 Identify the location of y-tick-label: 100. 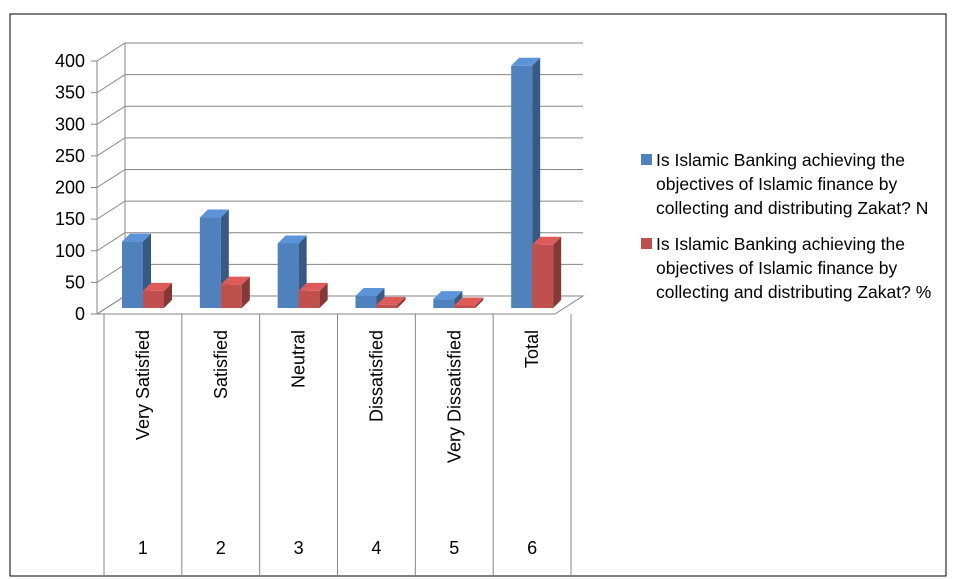
(70, 251).